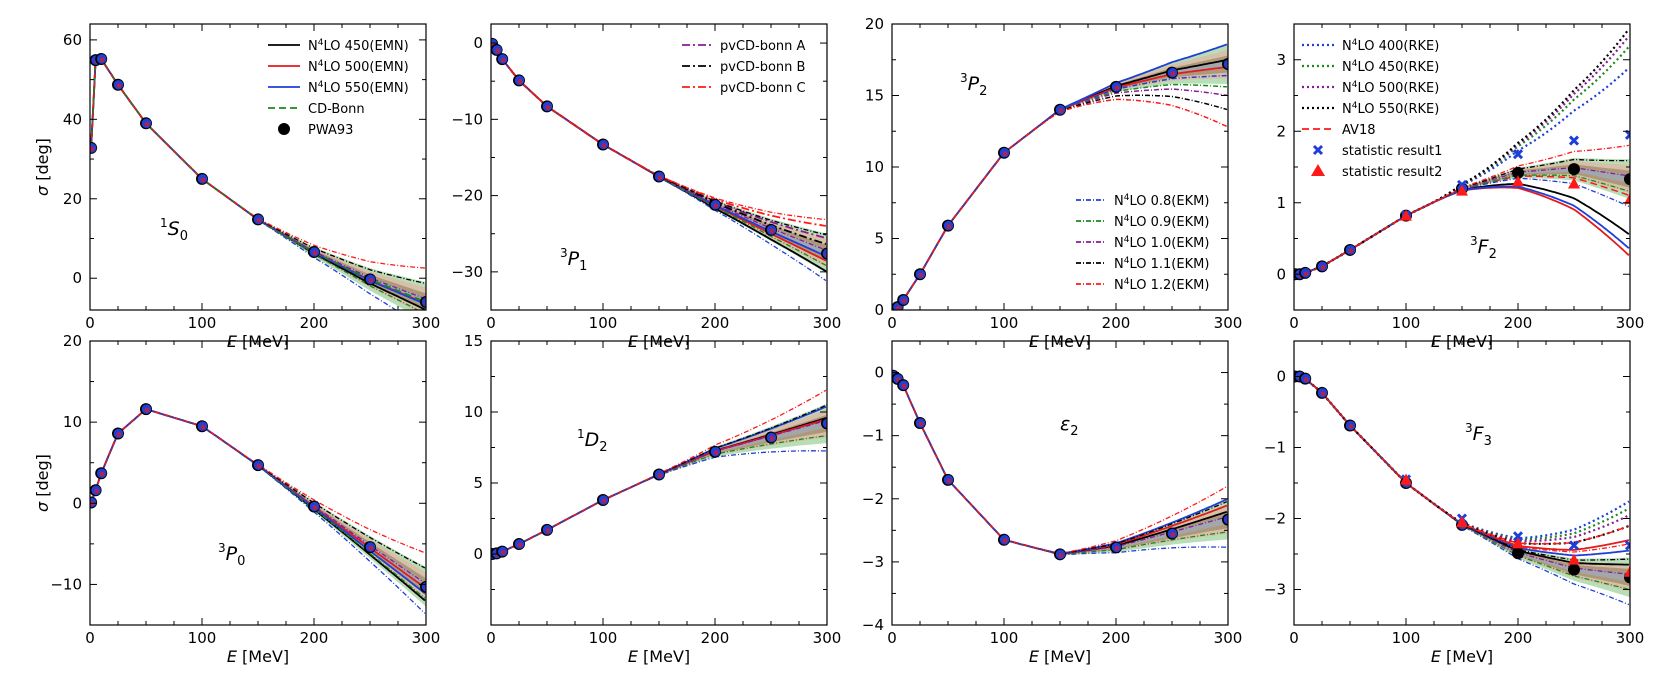  I want to click on y-tick-label: −4, so click(873, 625).